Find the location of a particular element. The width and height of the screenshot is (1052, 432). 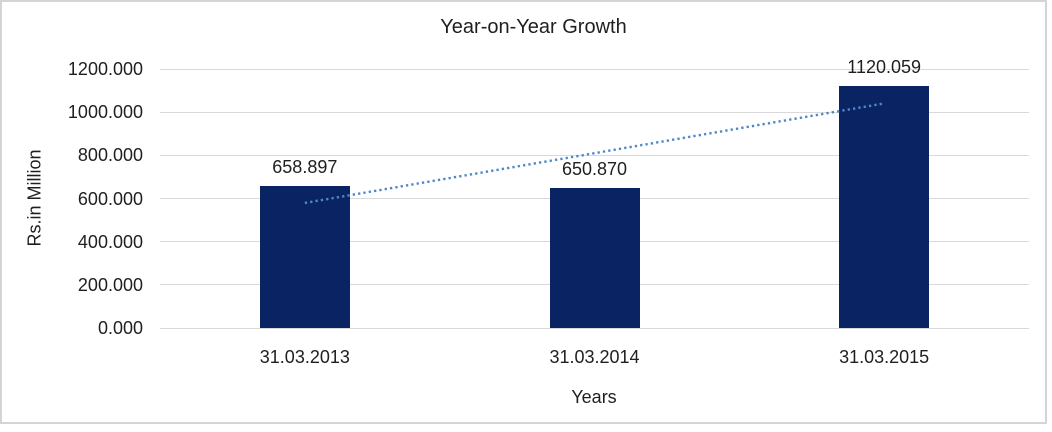

data-label: 650.870 is located at coordinates (594, 168).